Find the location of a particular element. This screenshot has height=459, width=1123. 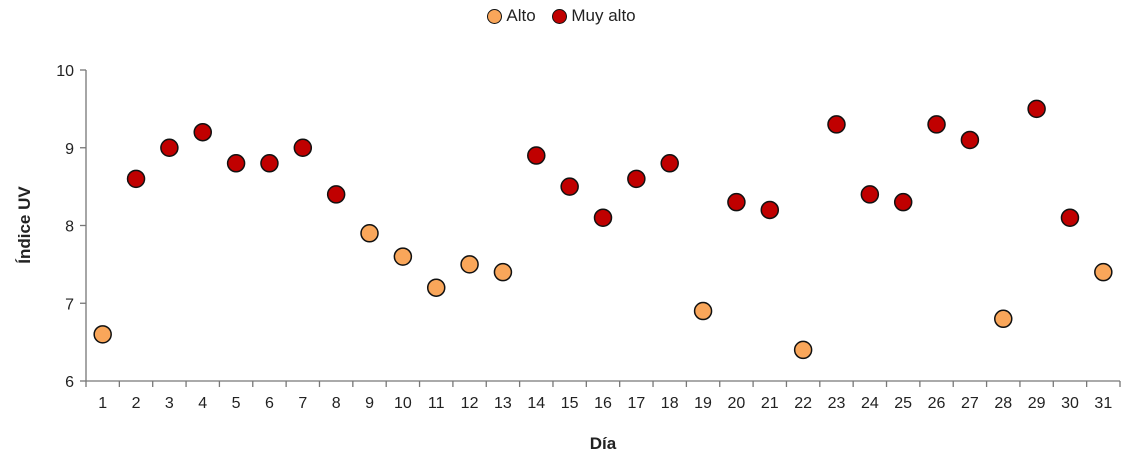

x-tick-label: 6 is located at coordinates (269, 403).